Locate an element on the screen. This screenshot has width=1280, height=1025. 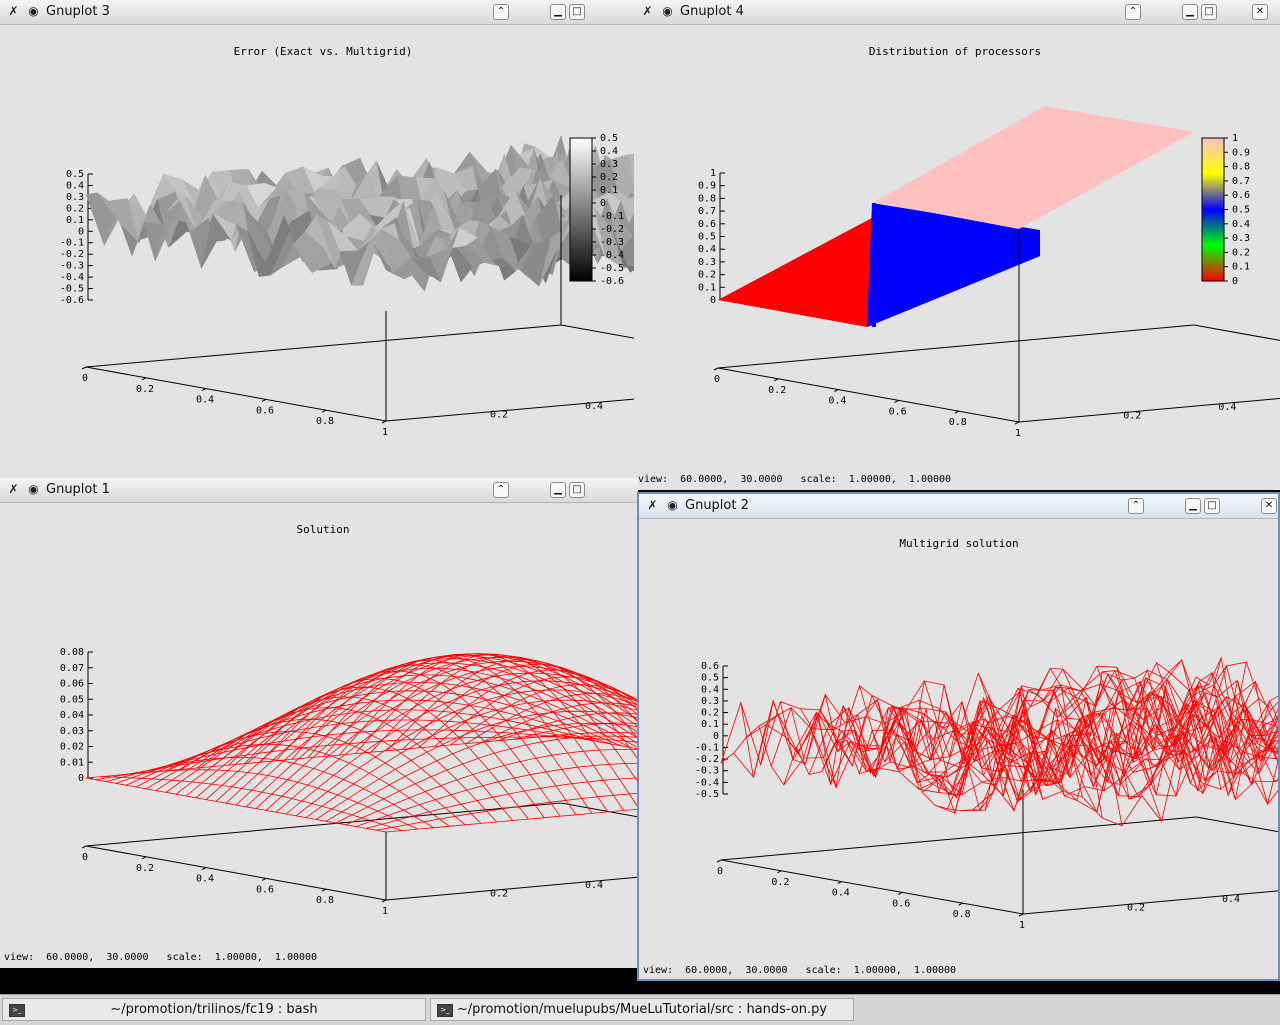
x-axis is located at coordinates (868, 395).